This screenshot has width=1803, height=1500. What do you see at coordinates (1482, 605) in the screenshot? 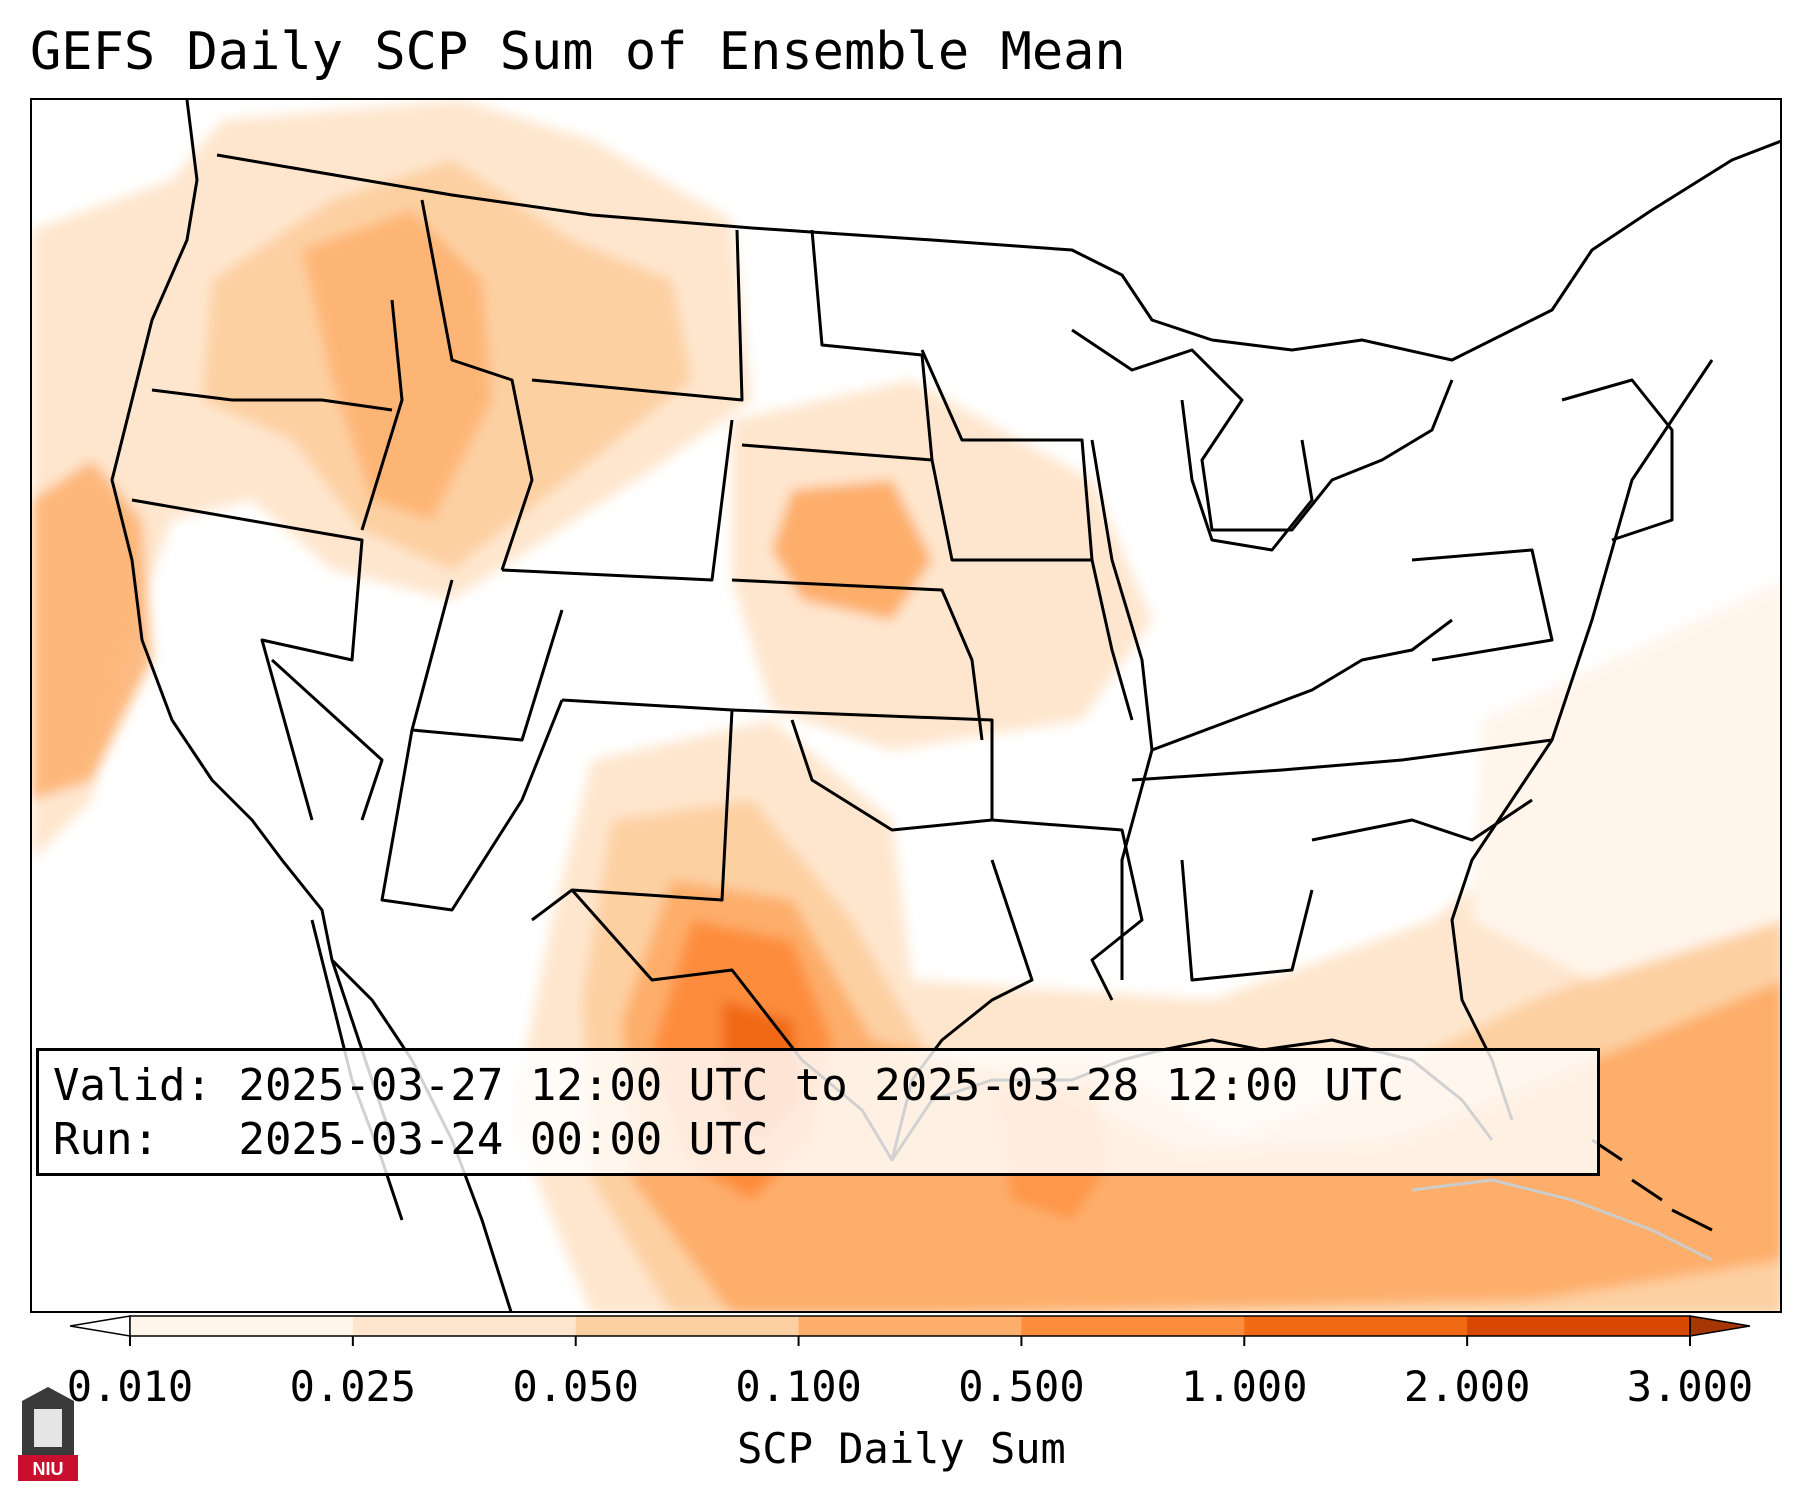
I see `pennsylvania` at bounding box center [1482, 605].